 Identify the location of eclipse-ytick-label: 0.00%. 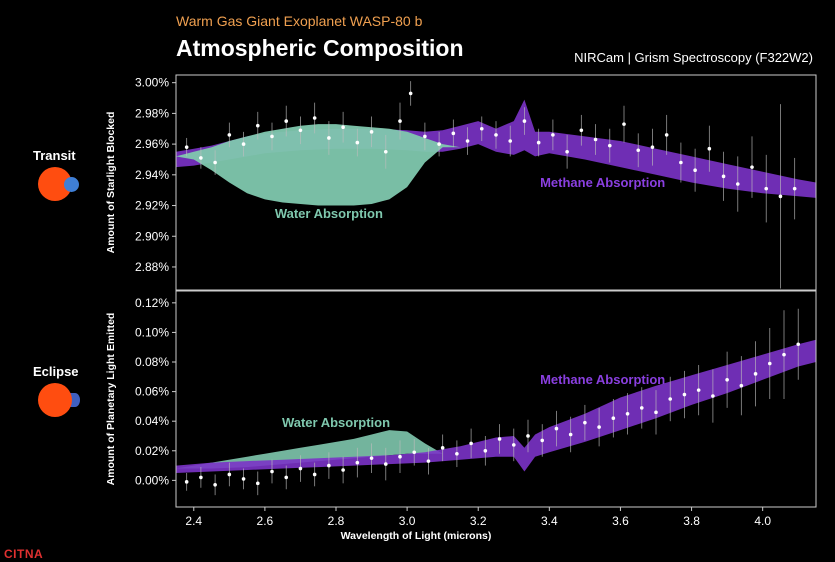
(152, 480).